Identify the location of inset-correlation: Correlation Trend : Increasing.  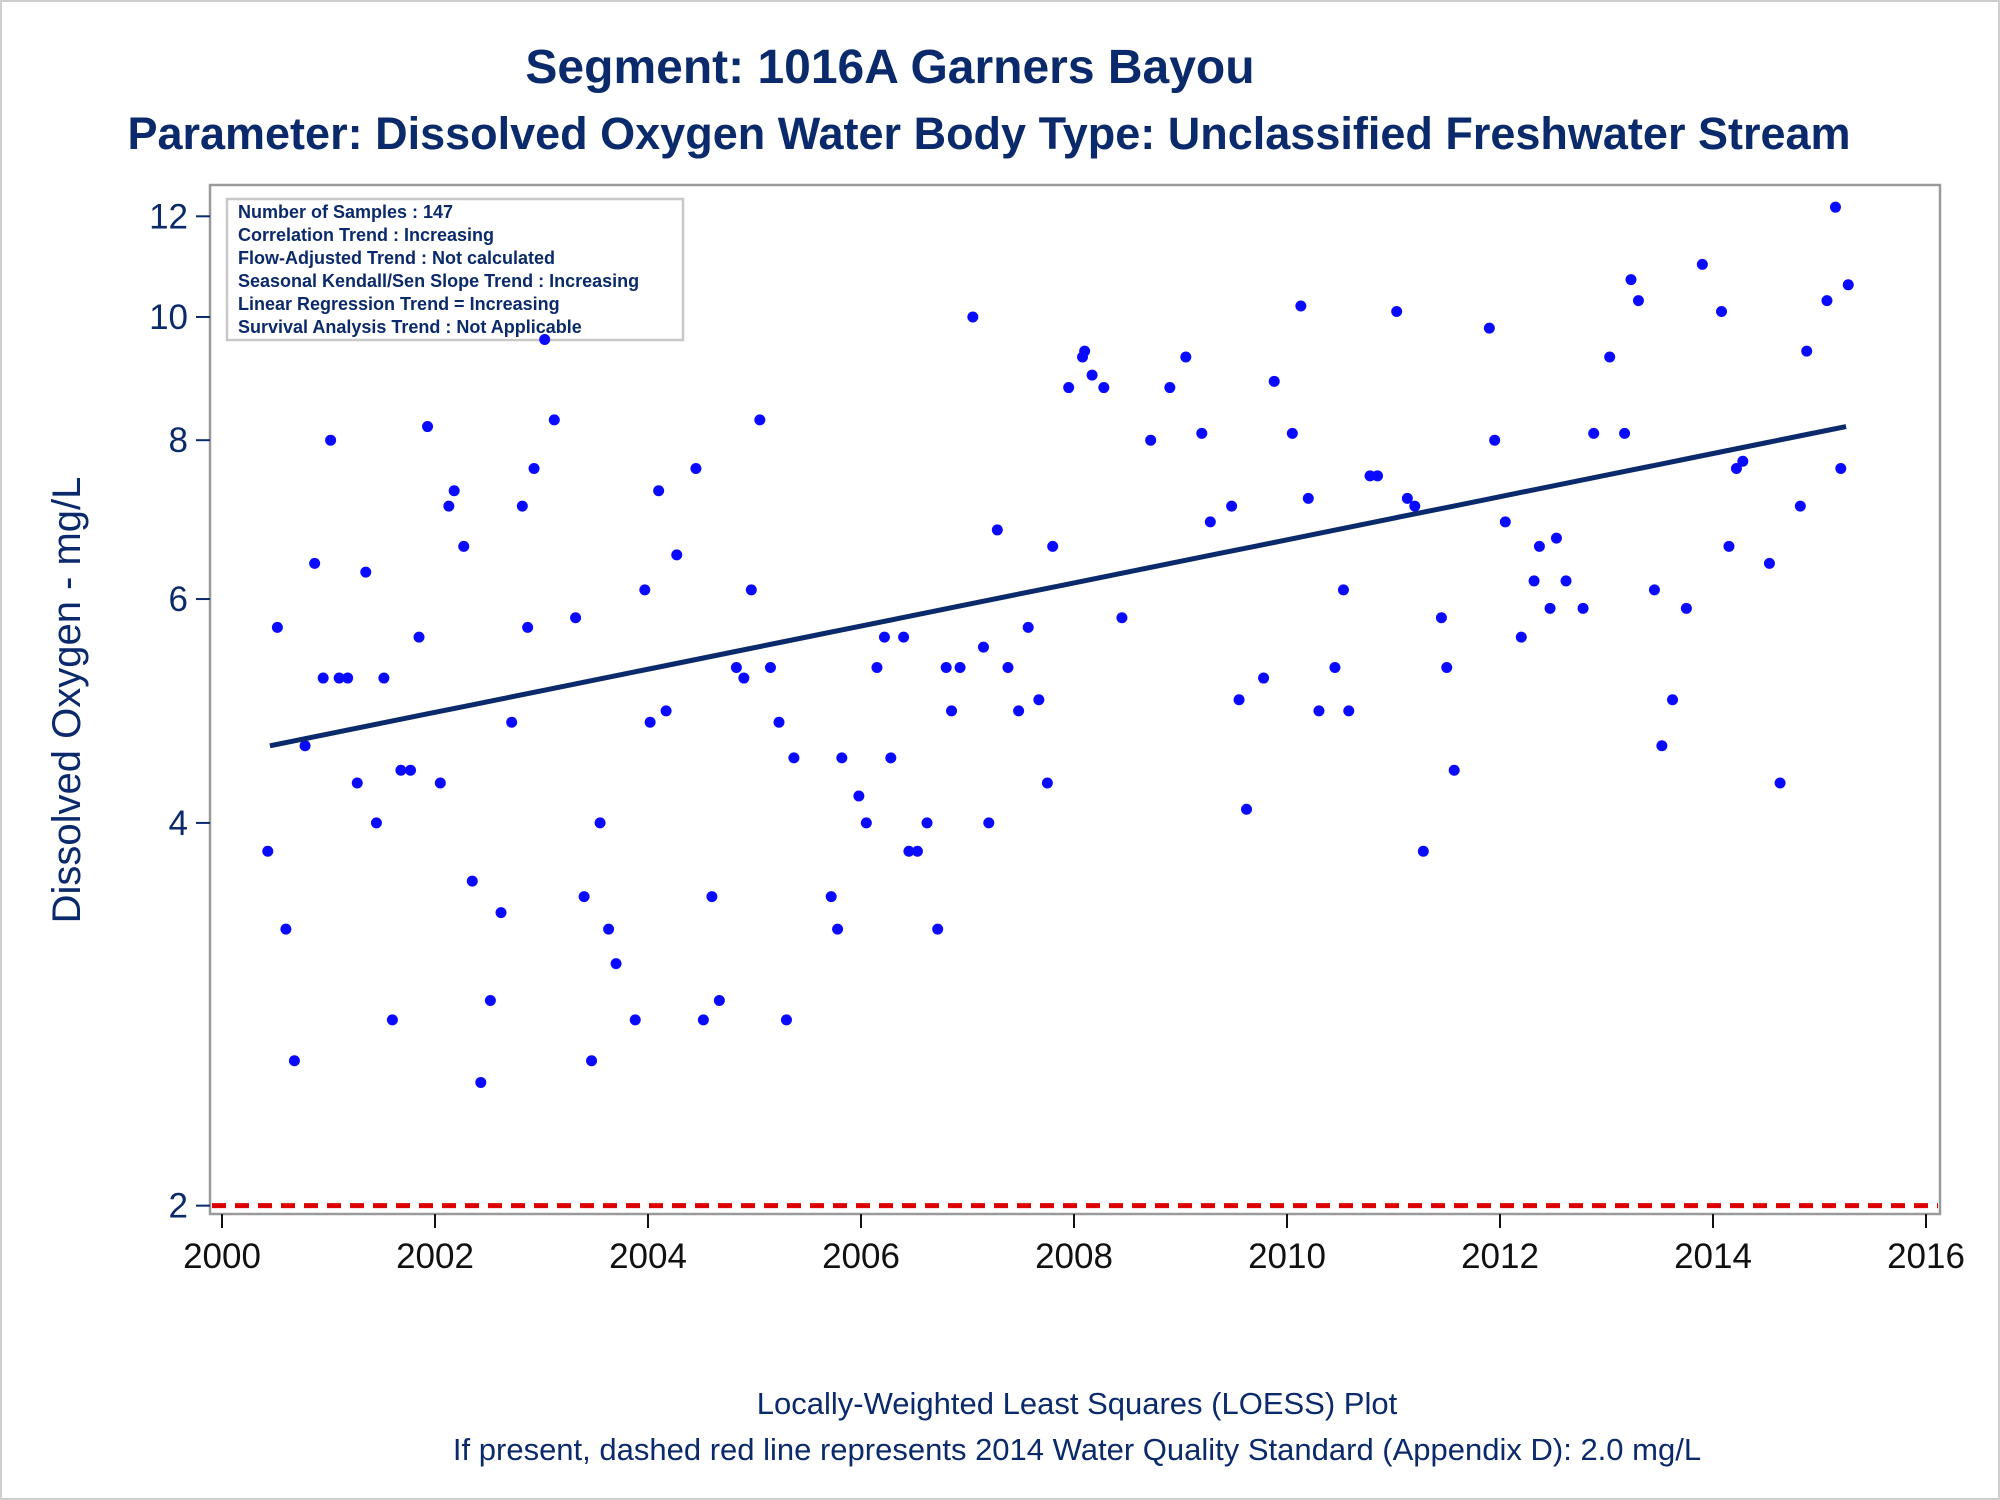
(366, 235).